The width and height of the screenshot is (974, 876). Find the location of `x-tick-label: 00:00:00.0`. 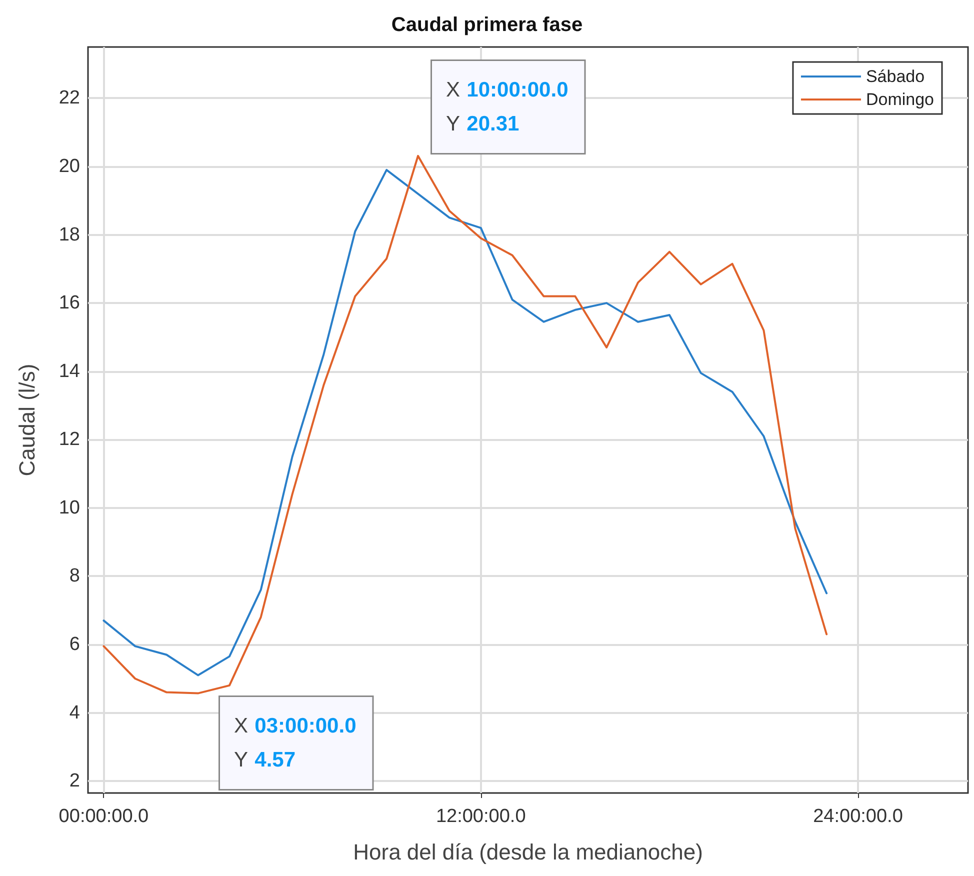

x-tick-label: 00:00:00.0 is located at coordinates (103, 816).